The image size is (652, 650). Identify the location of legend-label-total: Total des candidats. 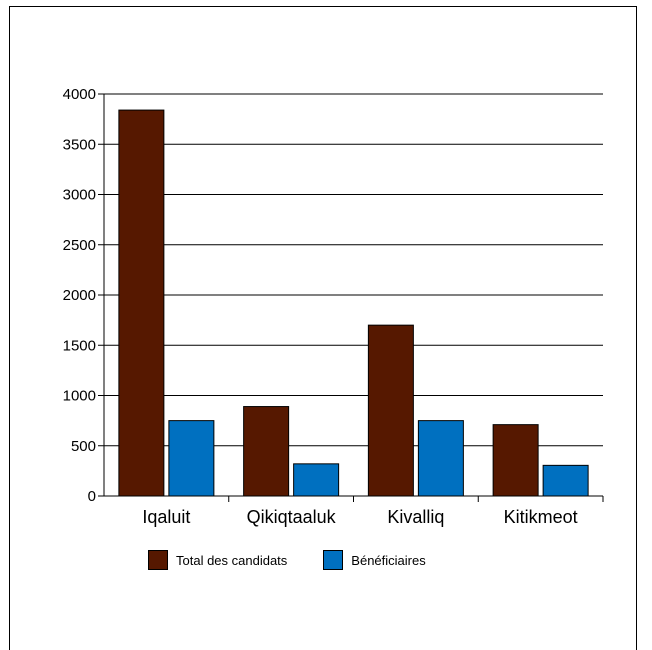
(232, 560).